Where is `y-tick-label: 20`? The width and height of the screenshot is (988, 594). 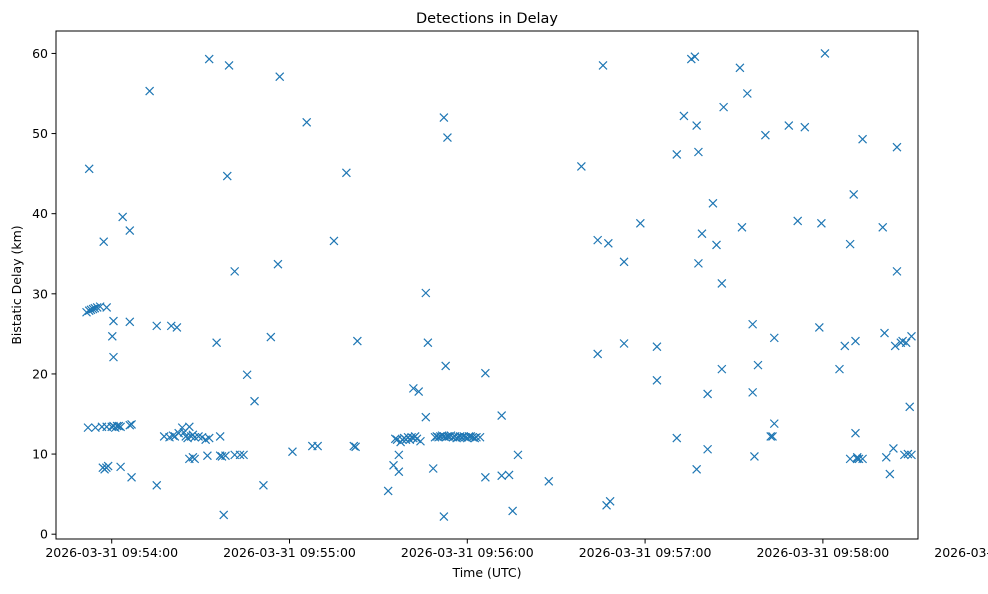 y-tick-label: 20 is located at coordinates (40, 373).